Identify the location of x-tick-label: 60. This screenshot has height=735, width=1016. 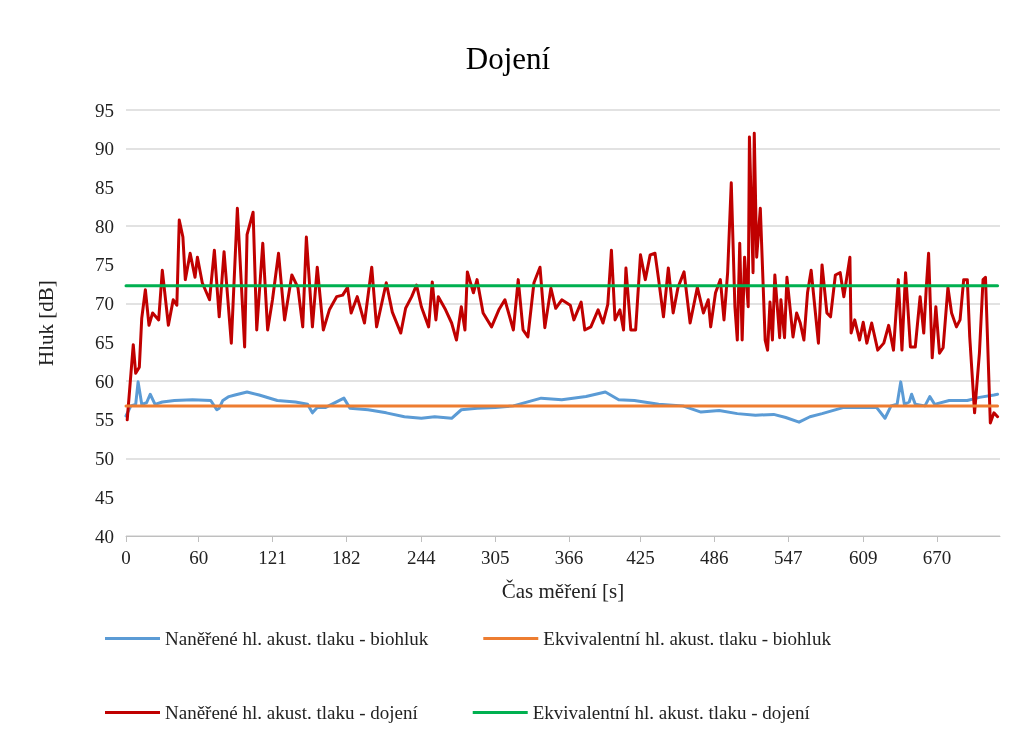
(199, 557).